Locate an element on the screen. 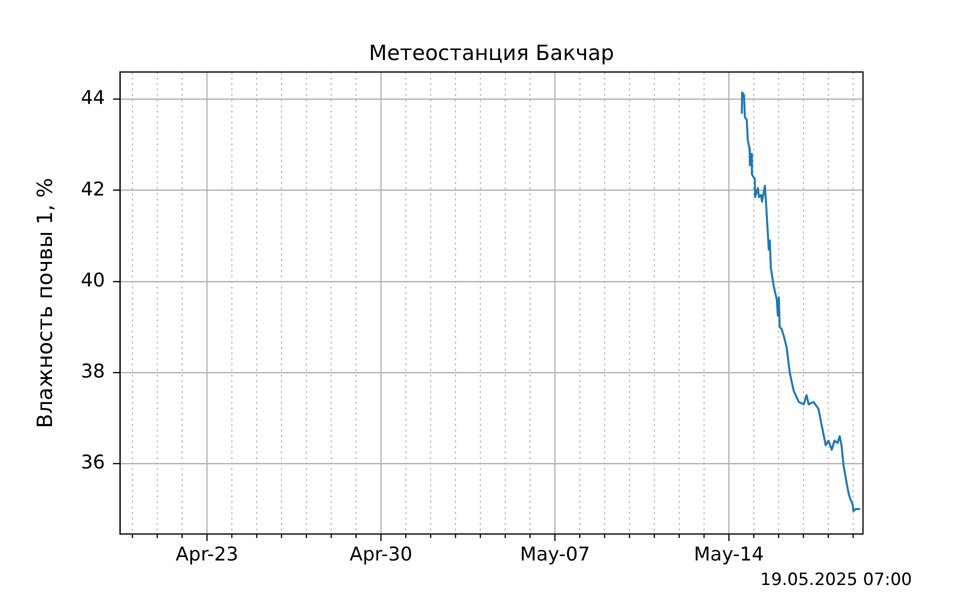 The width and height of the screenshot is (960, 600). y-axis-title: Влажность почвы 1, % is located at coordinates (45, 303).